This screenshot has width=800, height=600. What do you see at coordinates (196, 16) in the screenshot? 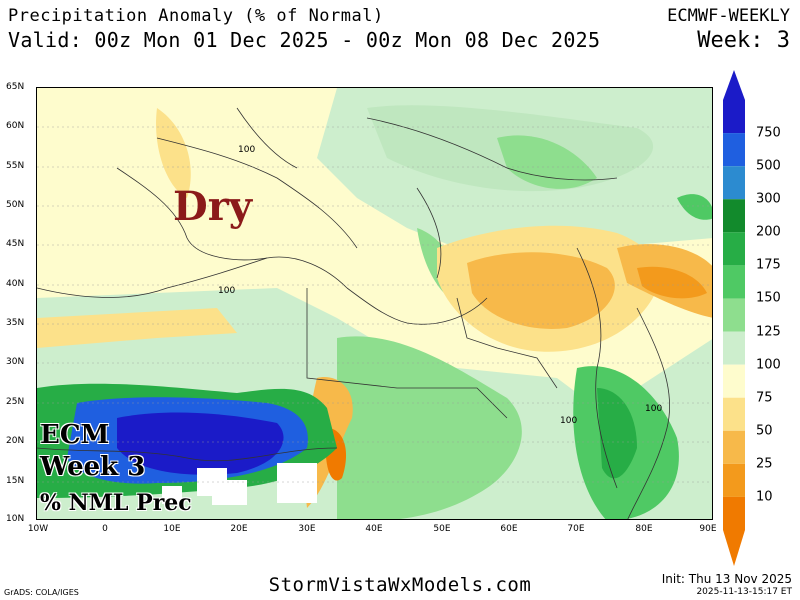
I see `map-title: Precipitation Anomaly (% of Normal)` at bounding box center [196, 16].